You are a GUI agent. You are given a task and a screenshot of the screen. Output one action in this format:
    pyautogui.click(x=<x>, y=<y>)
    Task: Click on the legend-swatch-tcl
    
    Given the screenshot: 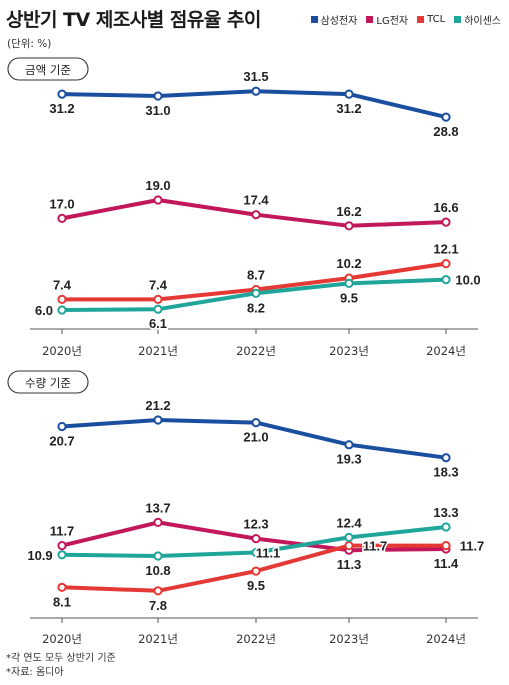 What is the action you would take?
    pyautogui.click(x=421, y=19)
    